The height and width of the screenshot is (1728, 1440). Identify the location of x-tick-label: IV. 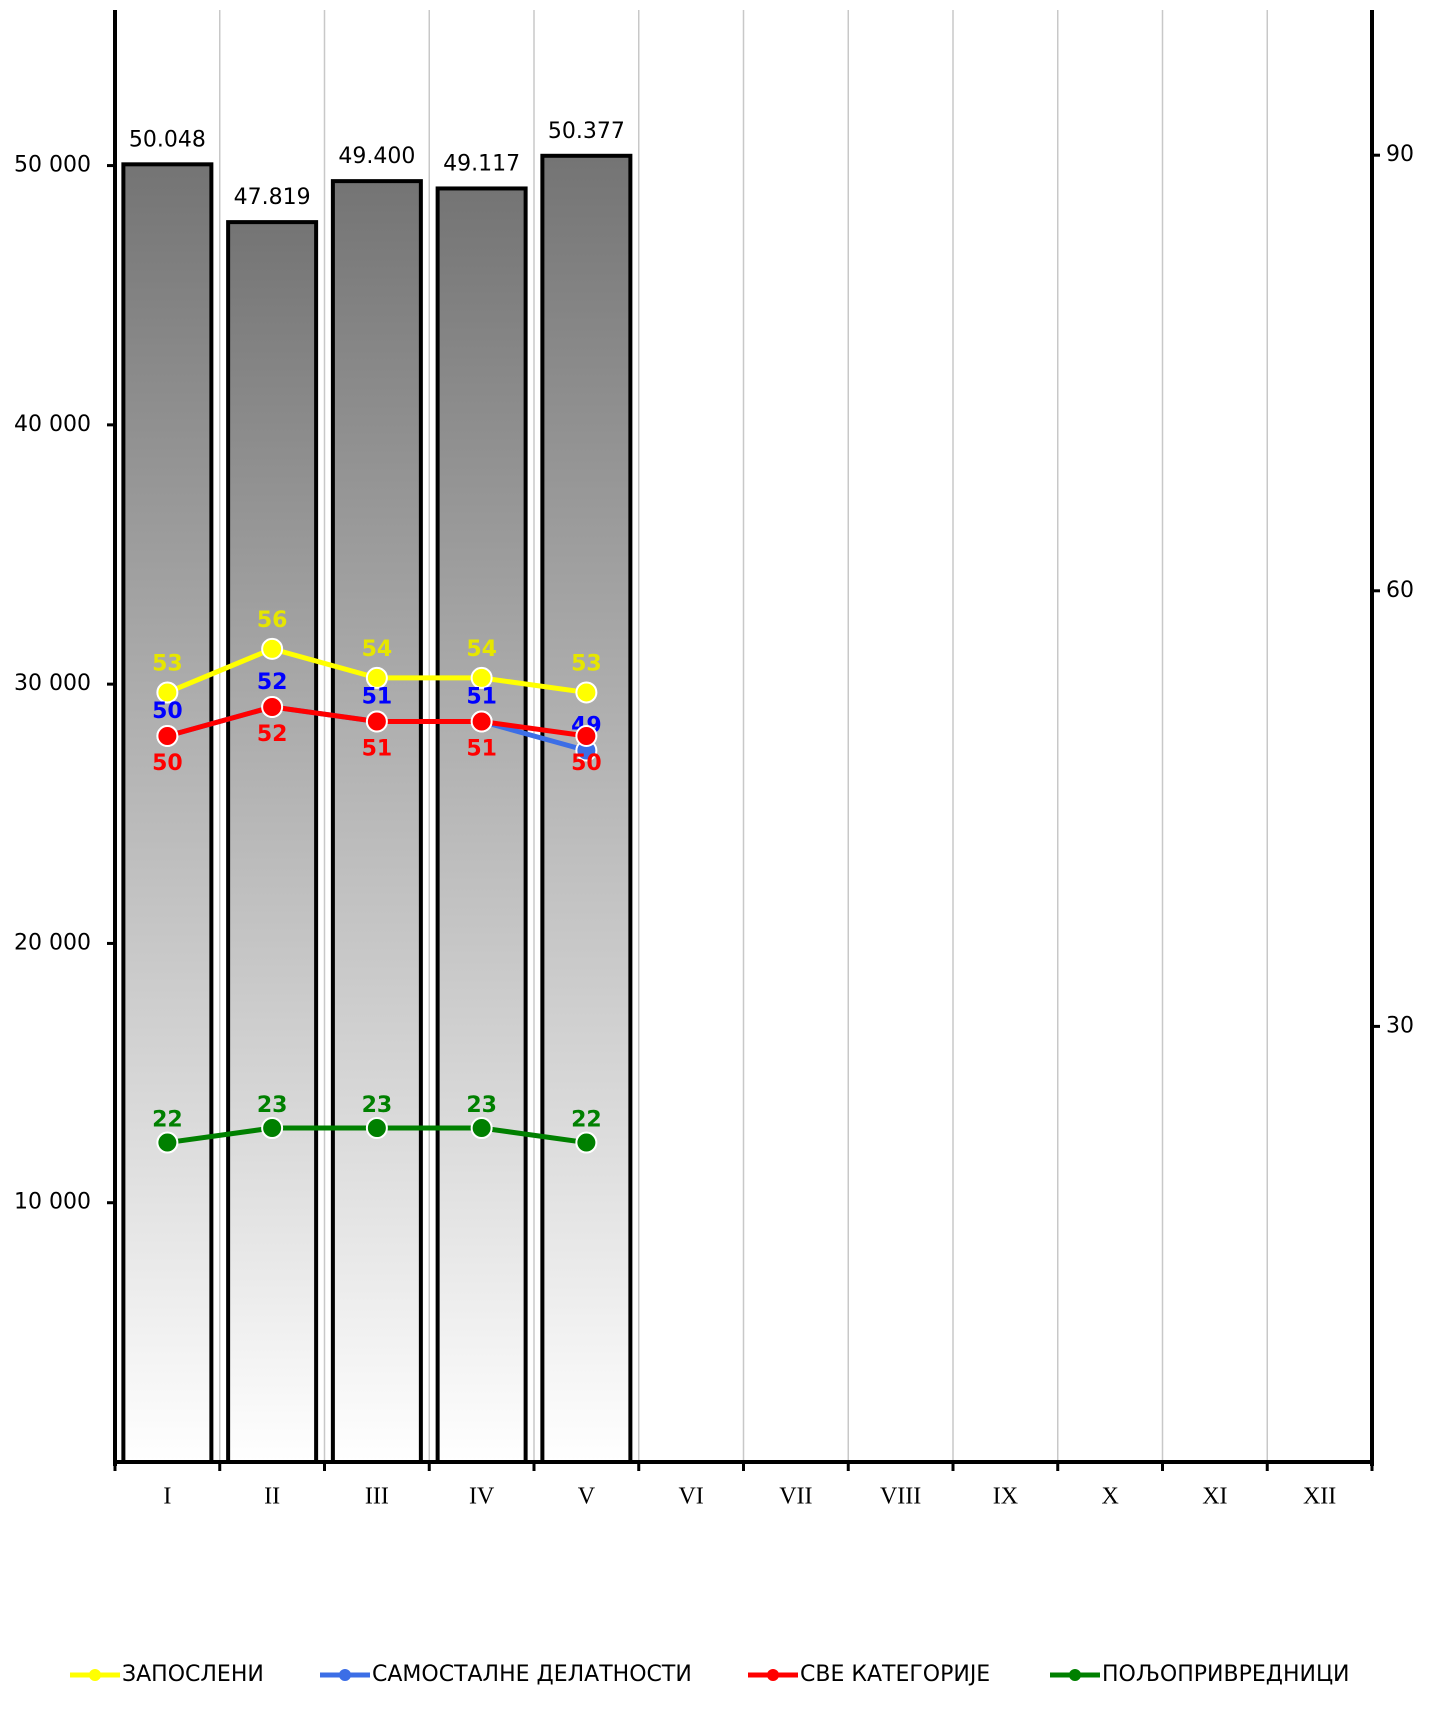
(482, 1497).